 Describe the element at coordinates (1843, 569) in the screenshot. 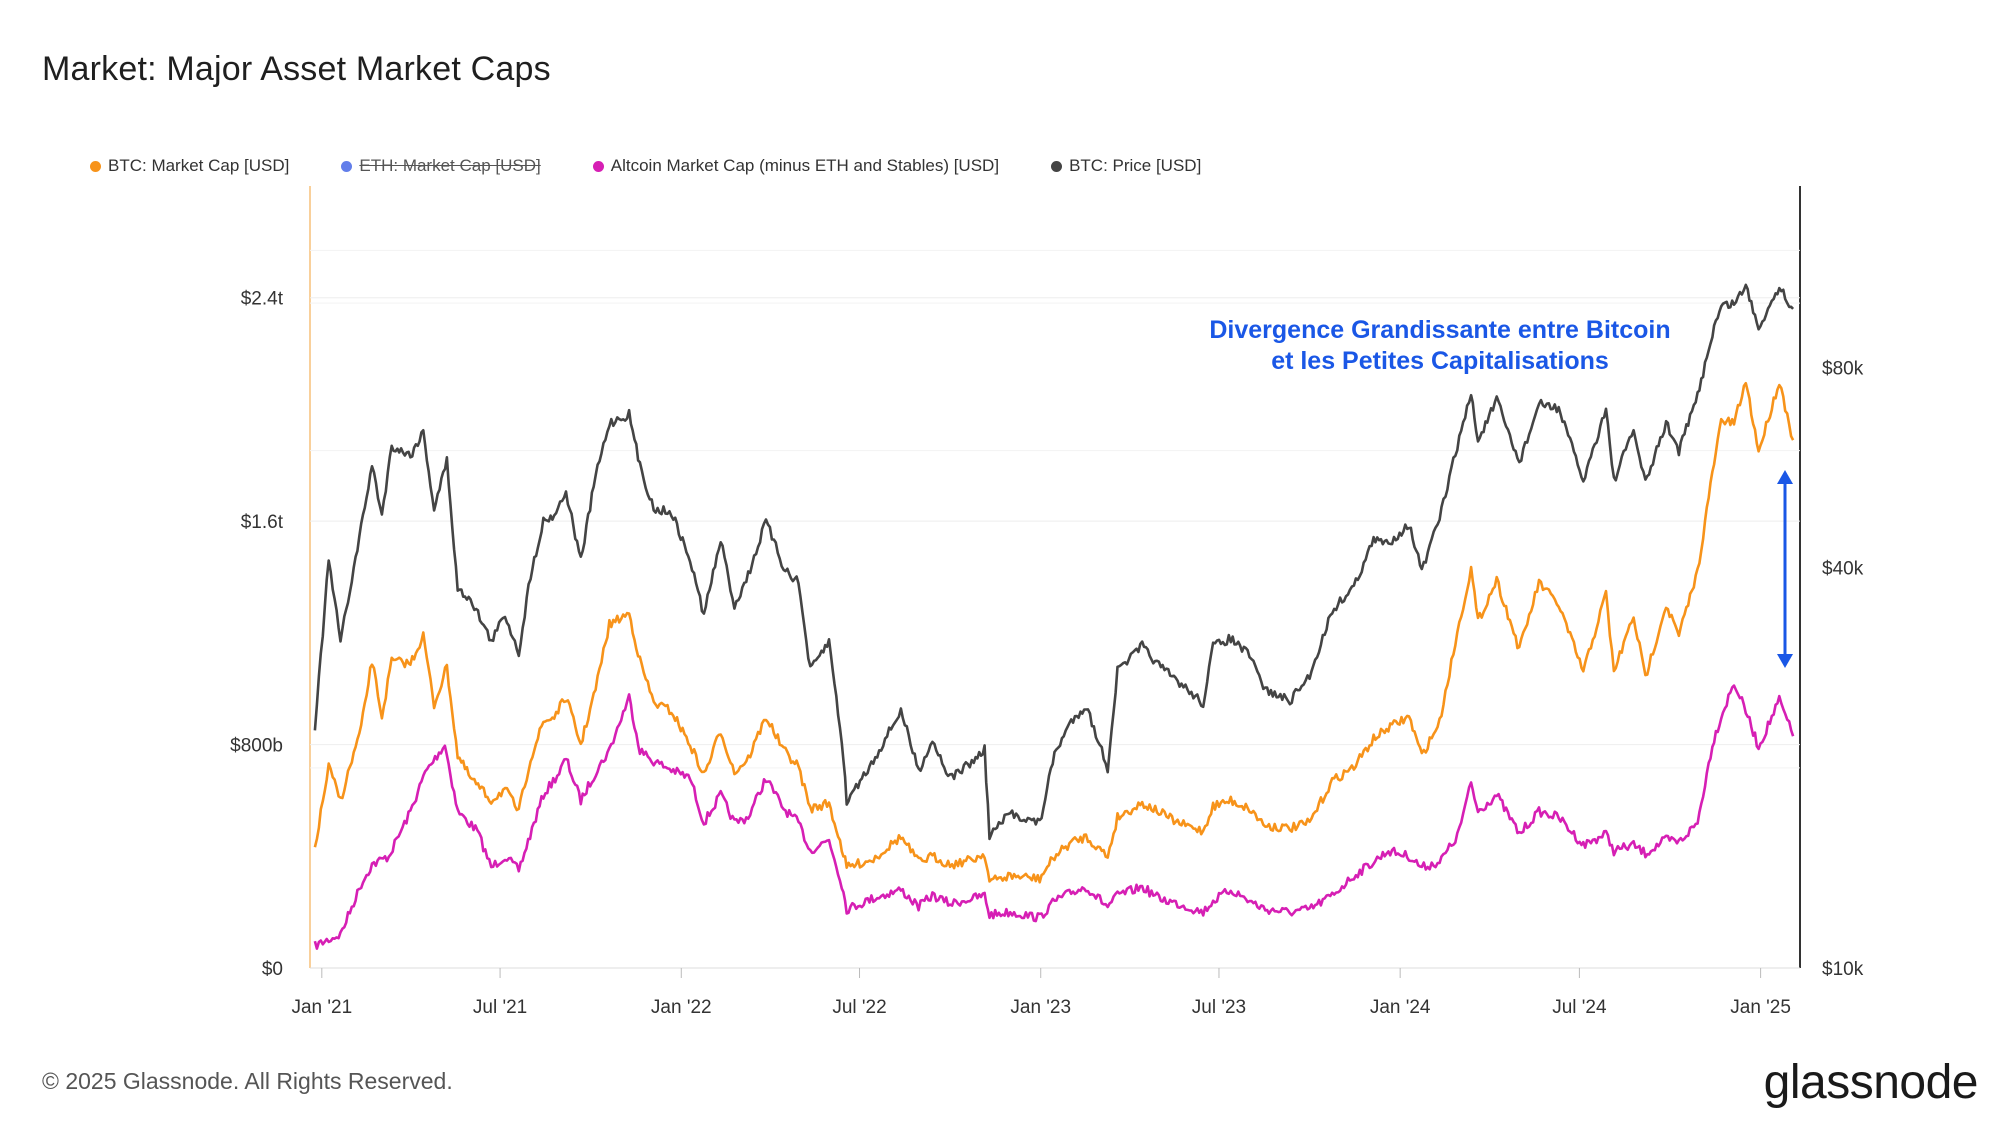

I see `y-right-tick-label: $40k` at that location.